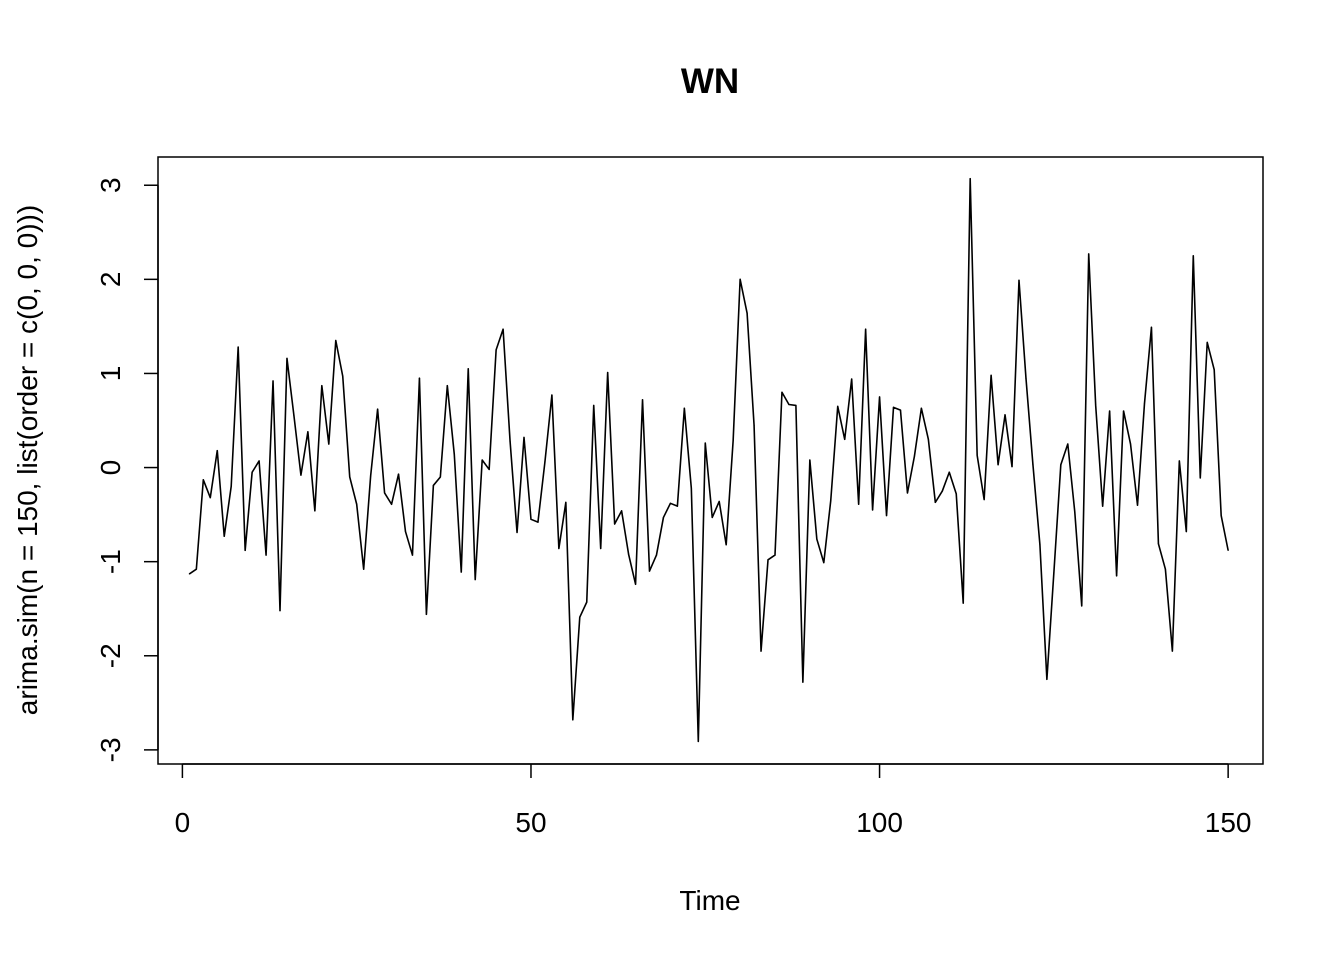 This screenshot has height=960, width=1344. Describe the element at coordinates (110, 655) in the screenshot. I see `y-tick-label: -2` at that location.